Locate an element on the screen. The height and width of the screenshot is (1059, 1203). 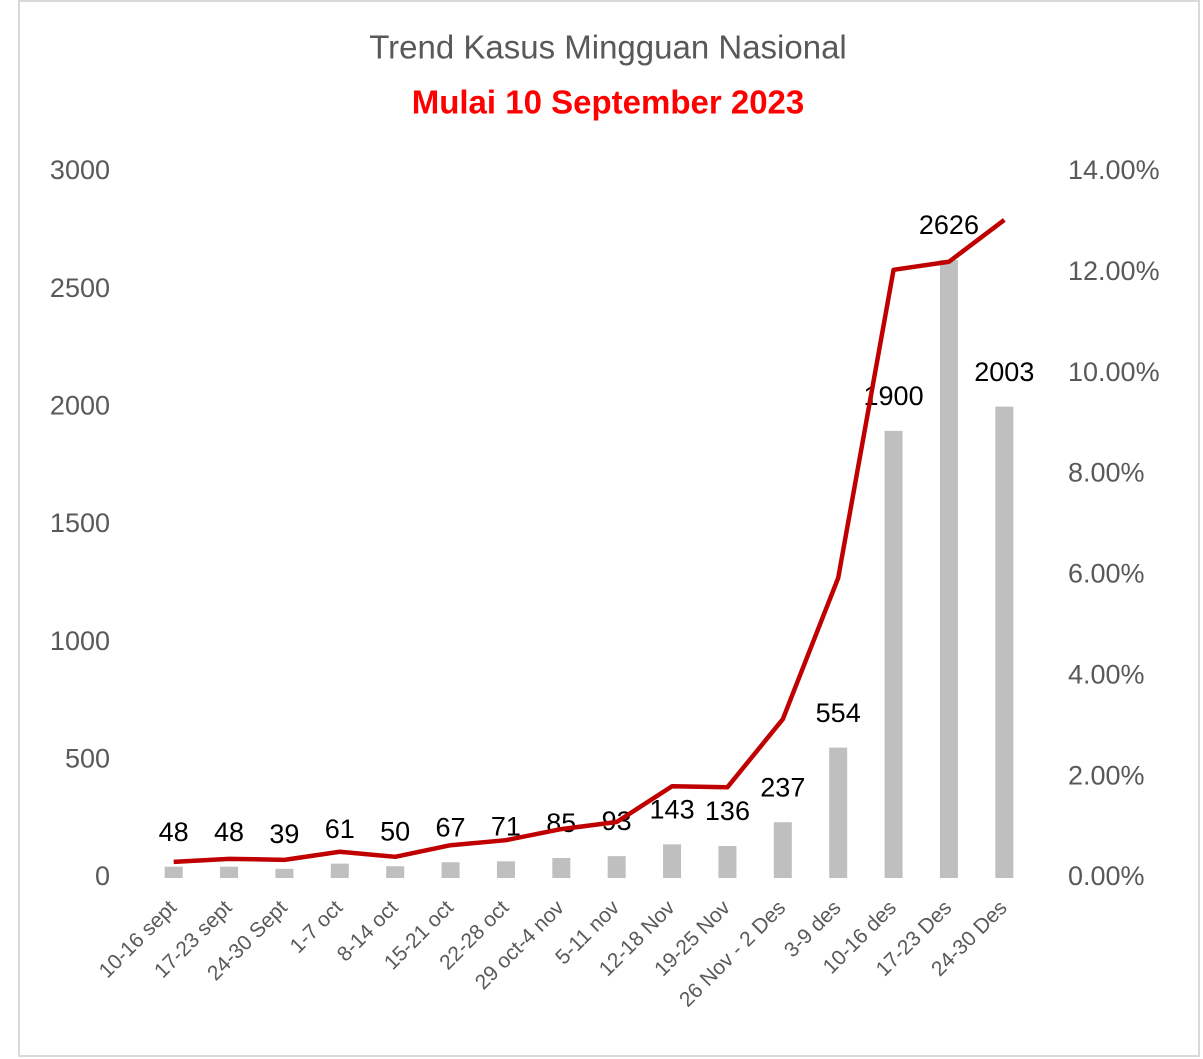
y2-tick-label: 8.00% is located at coordinates (1106, 473).